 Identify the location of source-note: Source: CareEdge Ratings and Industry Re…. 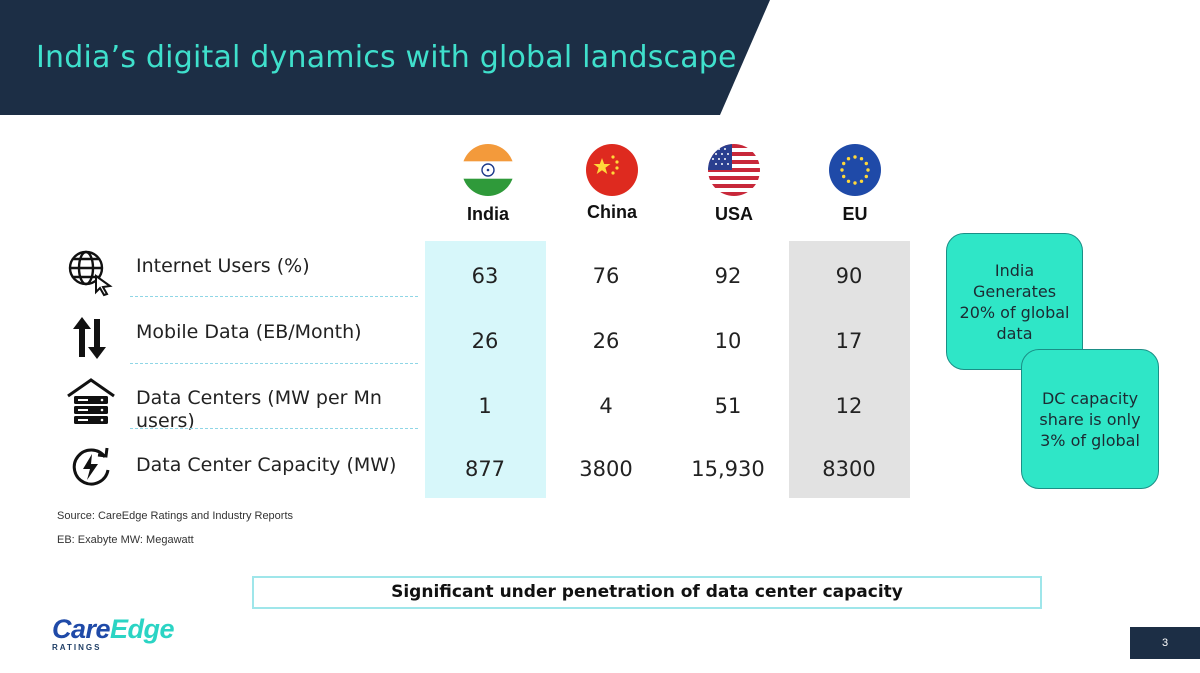
(175, 516).